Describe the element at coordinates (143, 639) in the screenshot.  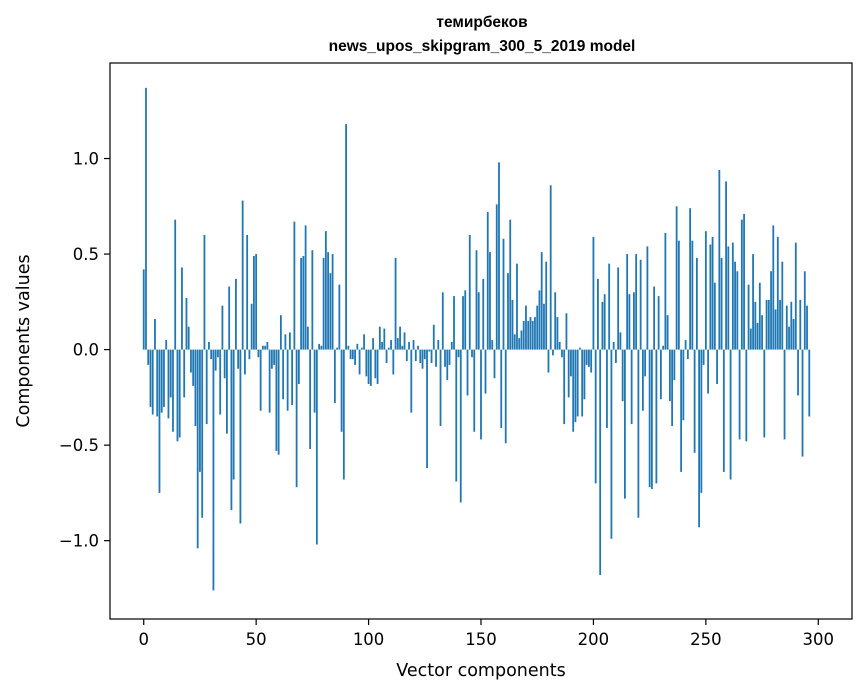
I see `x-tick-label: 0` at that location.